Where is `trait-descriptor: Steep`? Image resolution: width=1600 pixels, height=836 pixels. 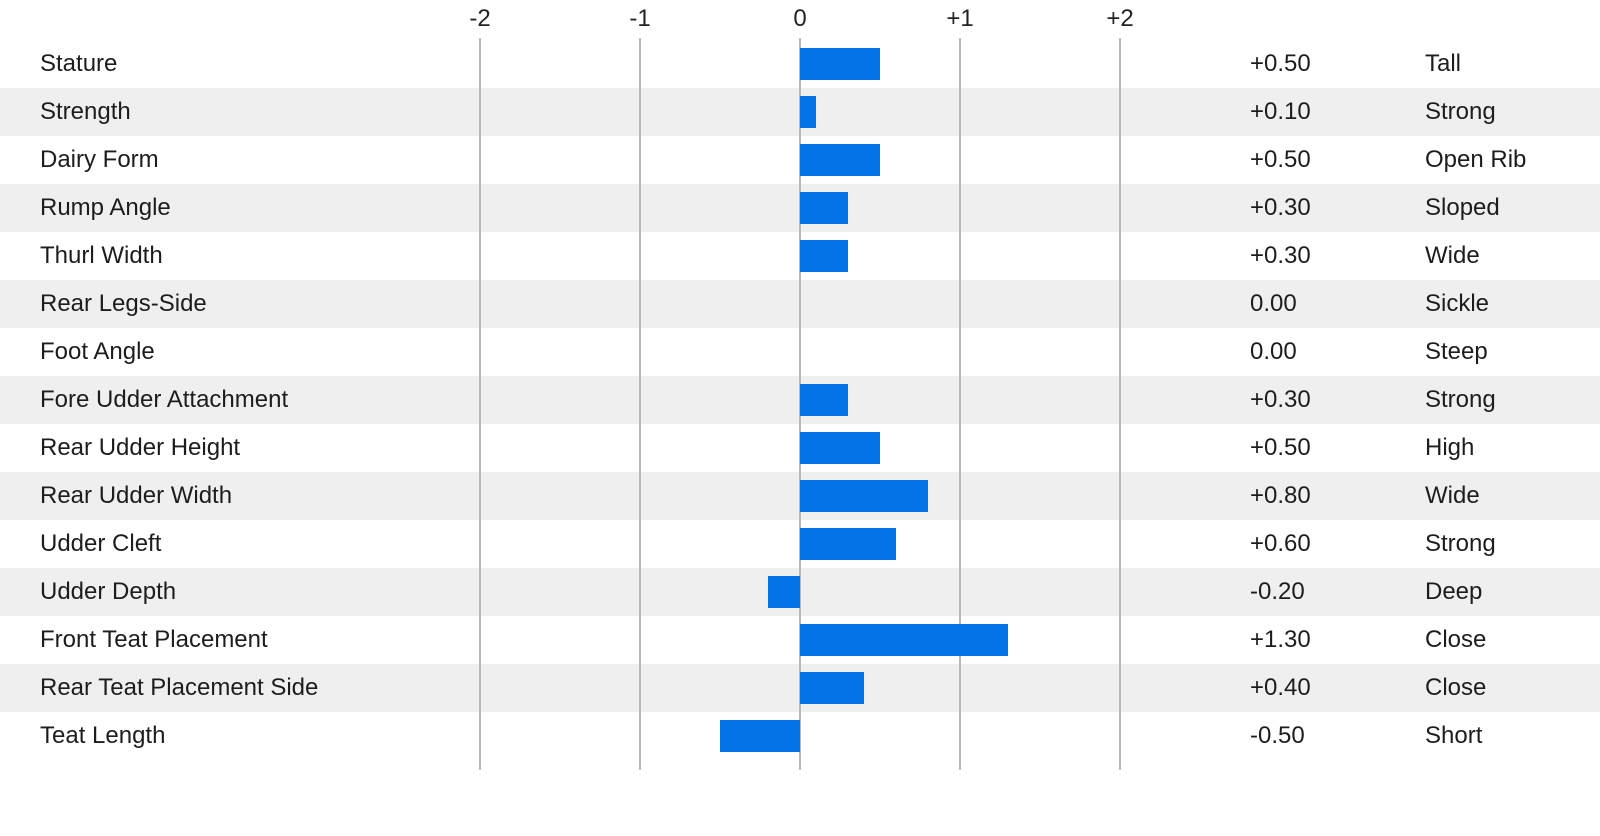 trait-descriptor: Steep is located at coordinates (1456, 351).